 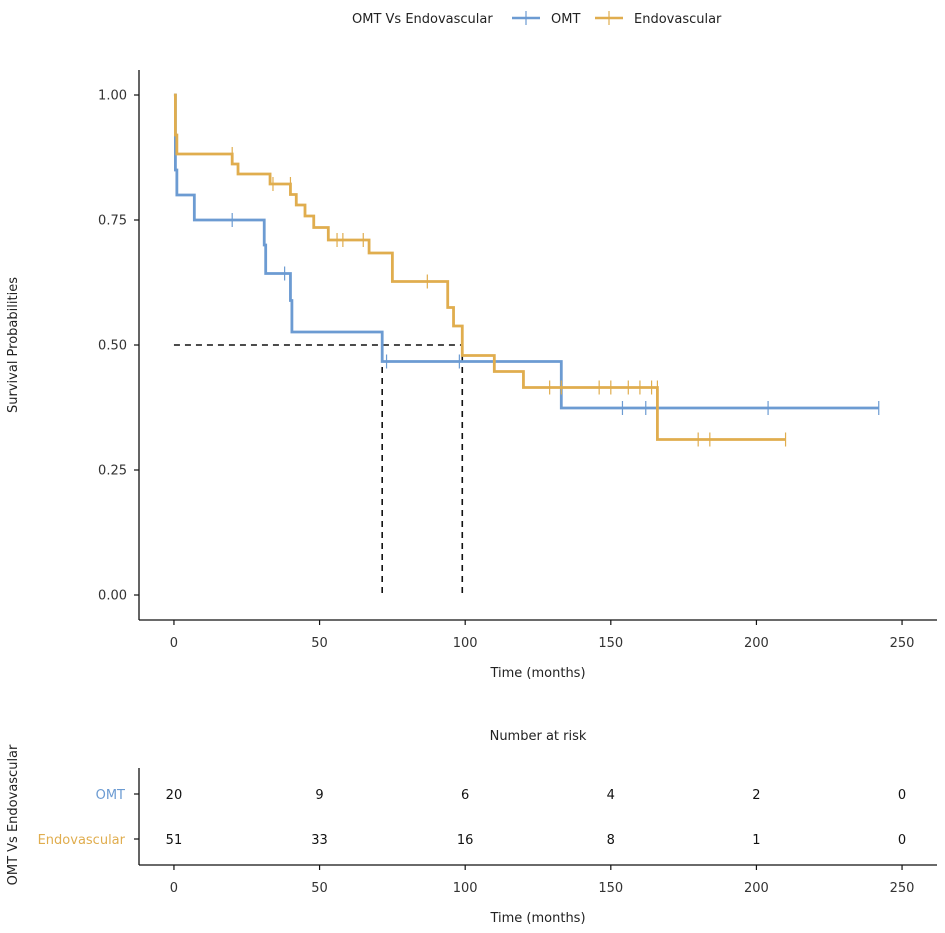 What do you see at coordinates (465, 888) in the screenshot?
I see `risk-x-tick-label: 100` at bounding box center [465, 888].